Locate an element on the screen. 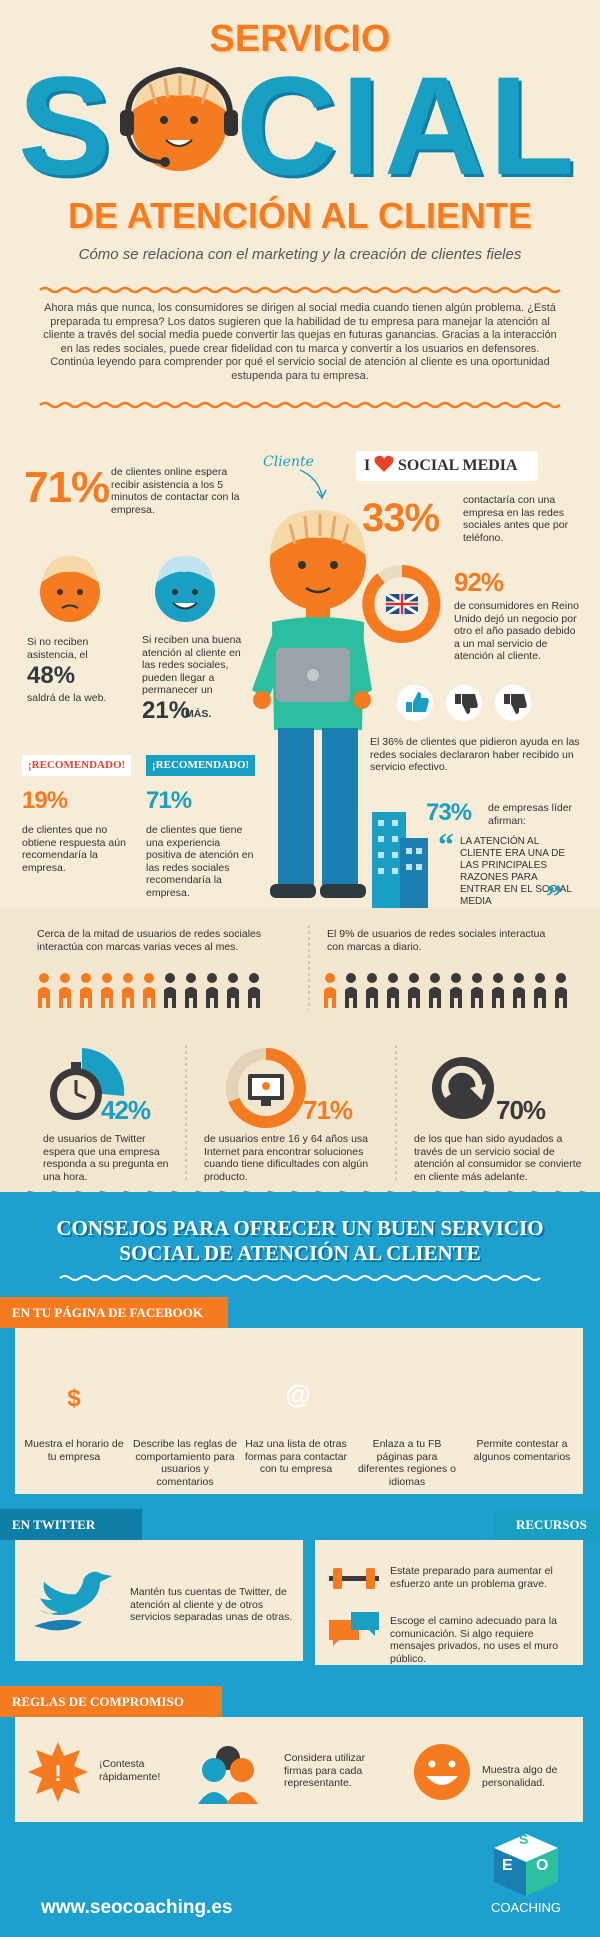  speech-bubble is located at coordinates (365, 1624).